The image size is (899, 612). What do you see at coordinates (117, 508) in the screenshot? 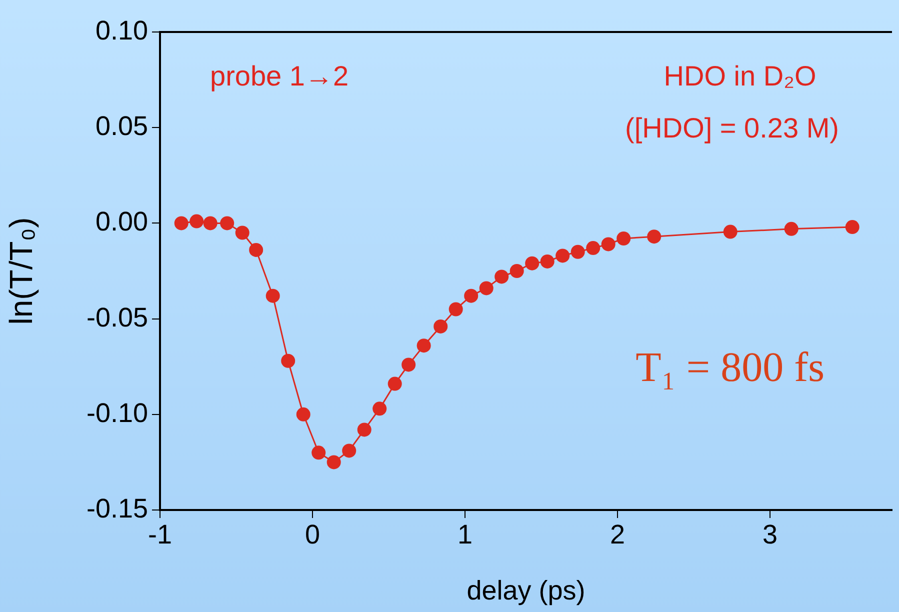
I see `y-tick-label: -0.15` at bounding box center [117, 508].